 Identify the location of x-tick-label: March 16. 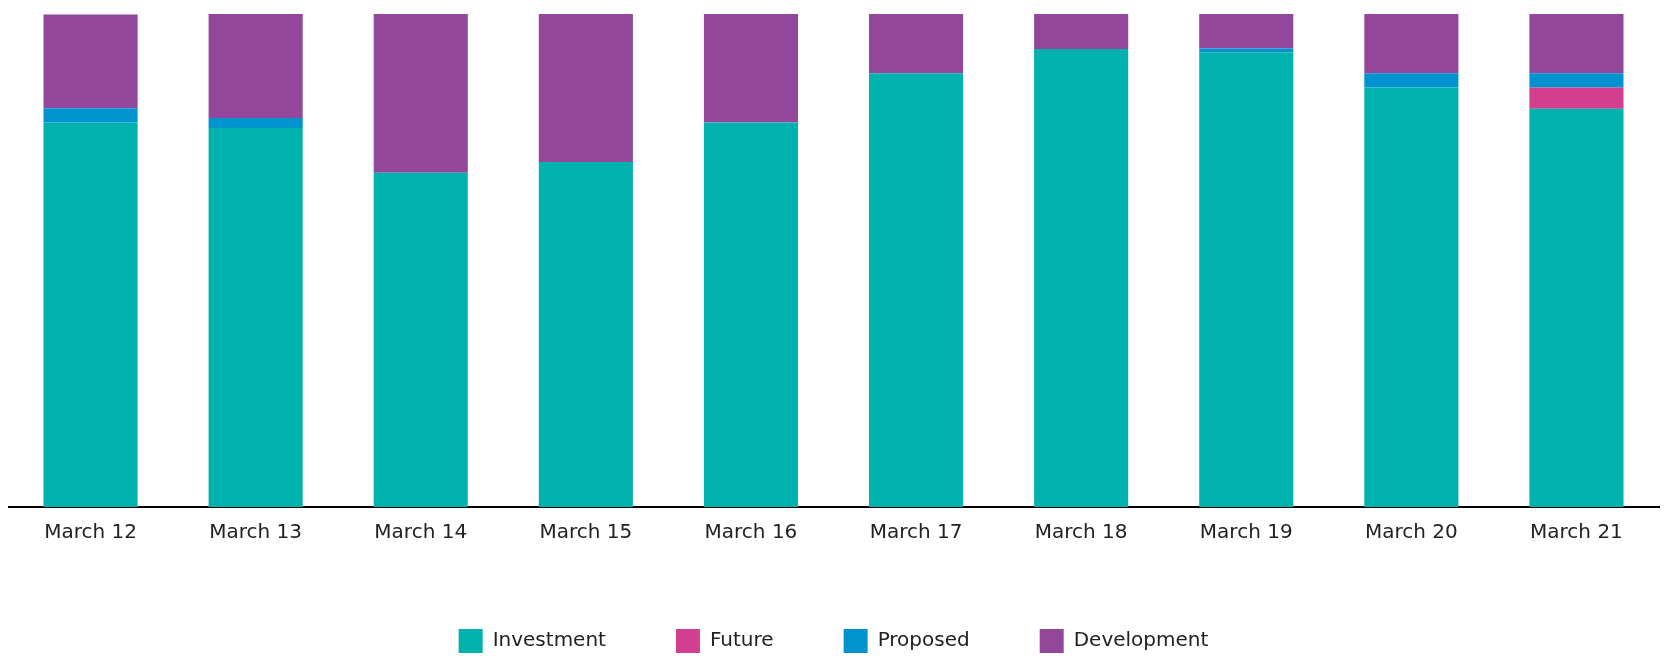
(751, 531).